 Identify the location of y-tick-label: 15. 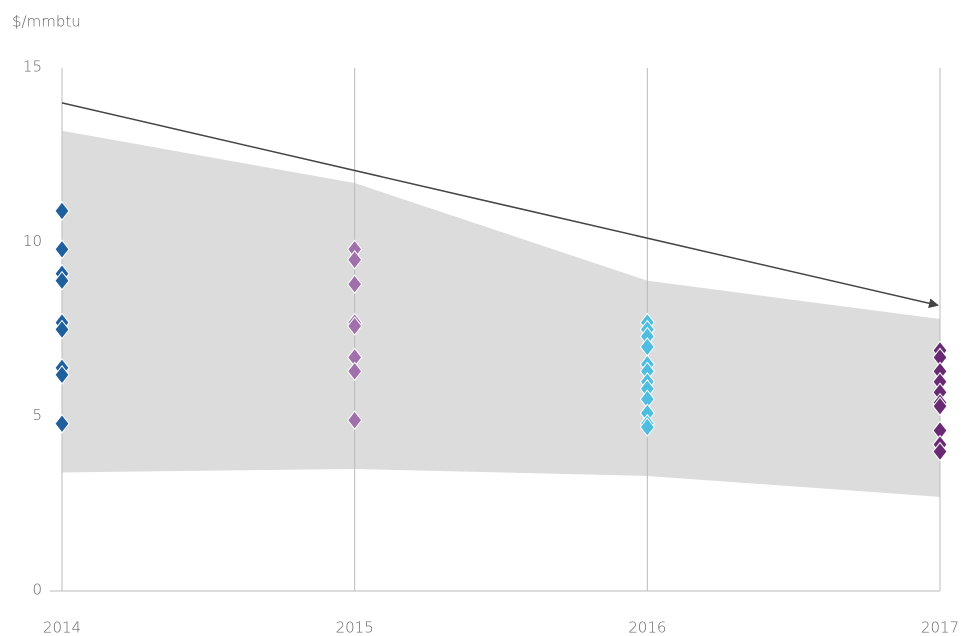
(32, 67).